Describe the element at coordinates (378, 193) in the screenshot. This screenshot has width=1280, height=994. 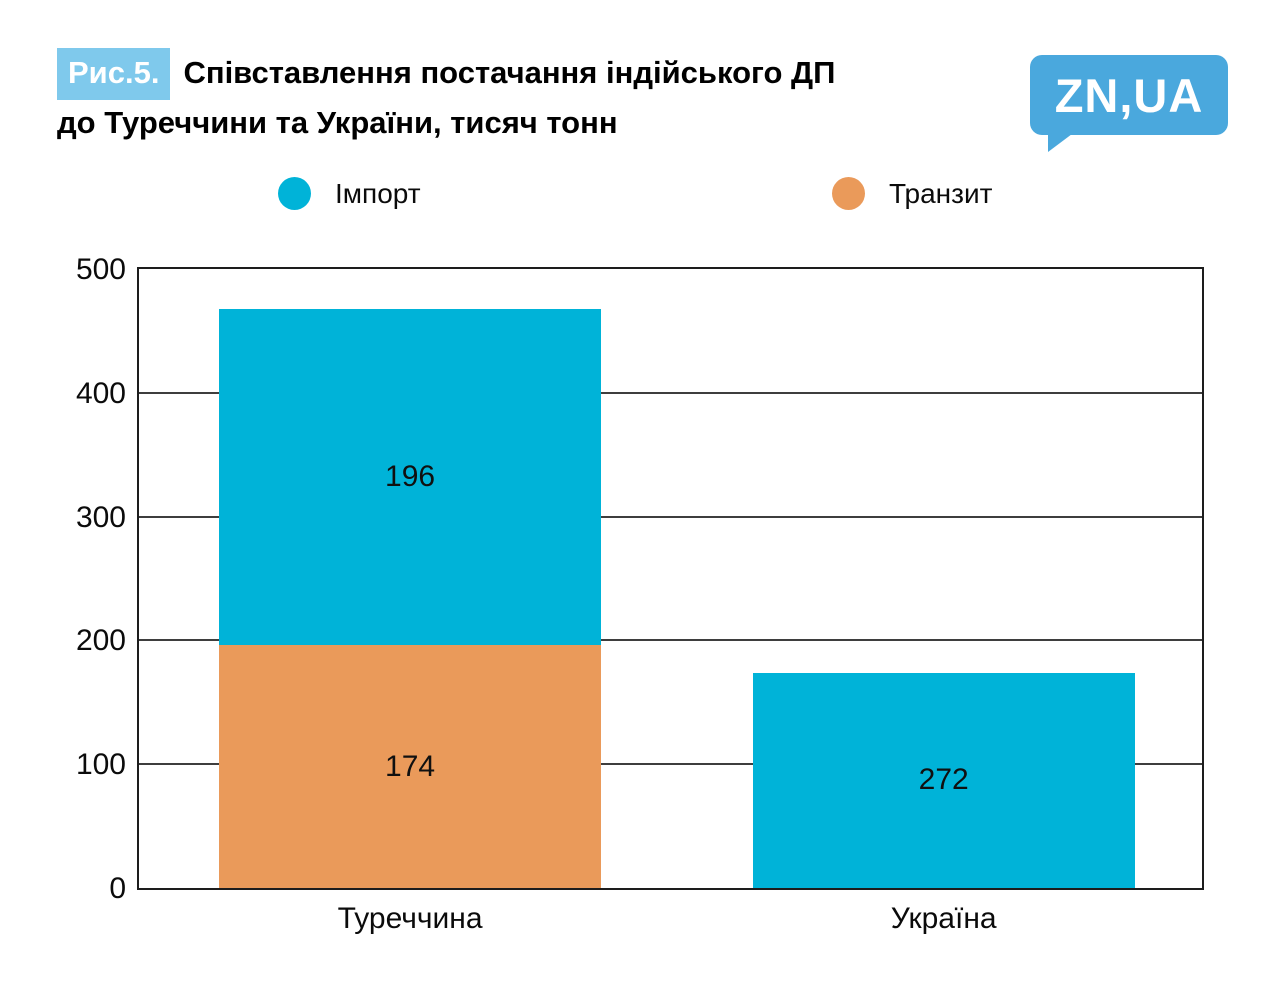
I see `import-legend-label: Імпорт` at that location.